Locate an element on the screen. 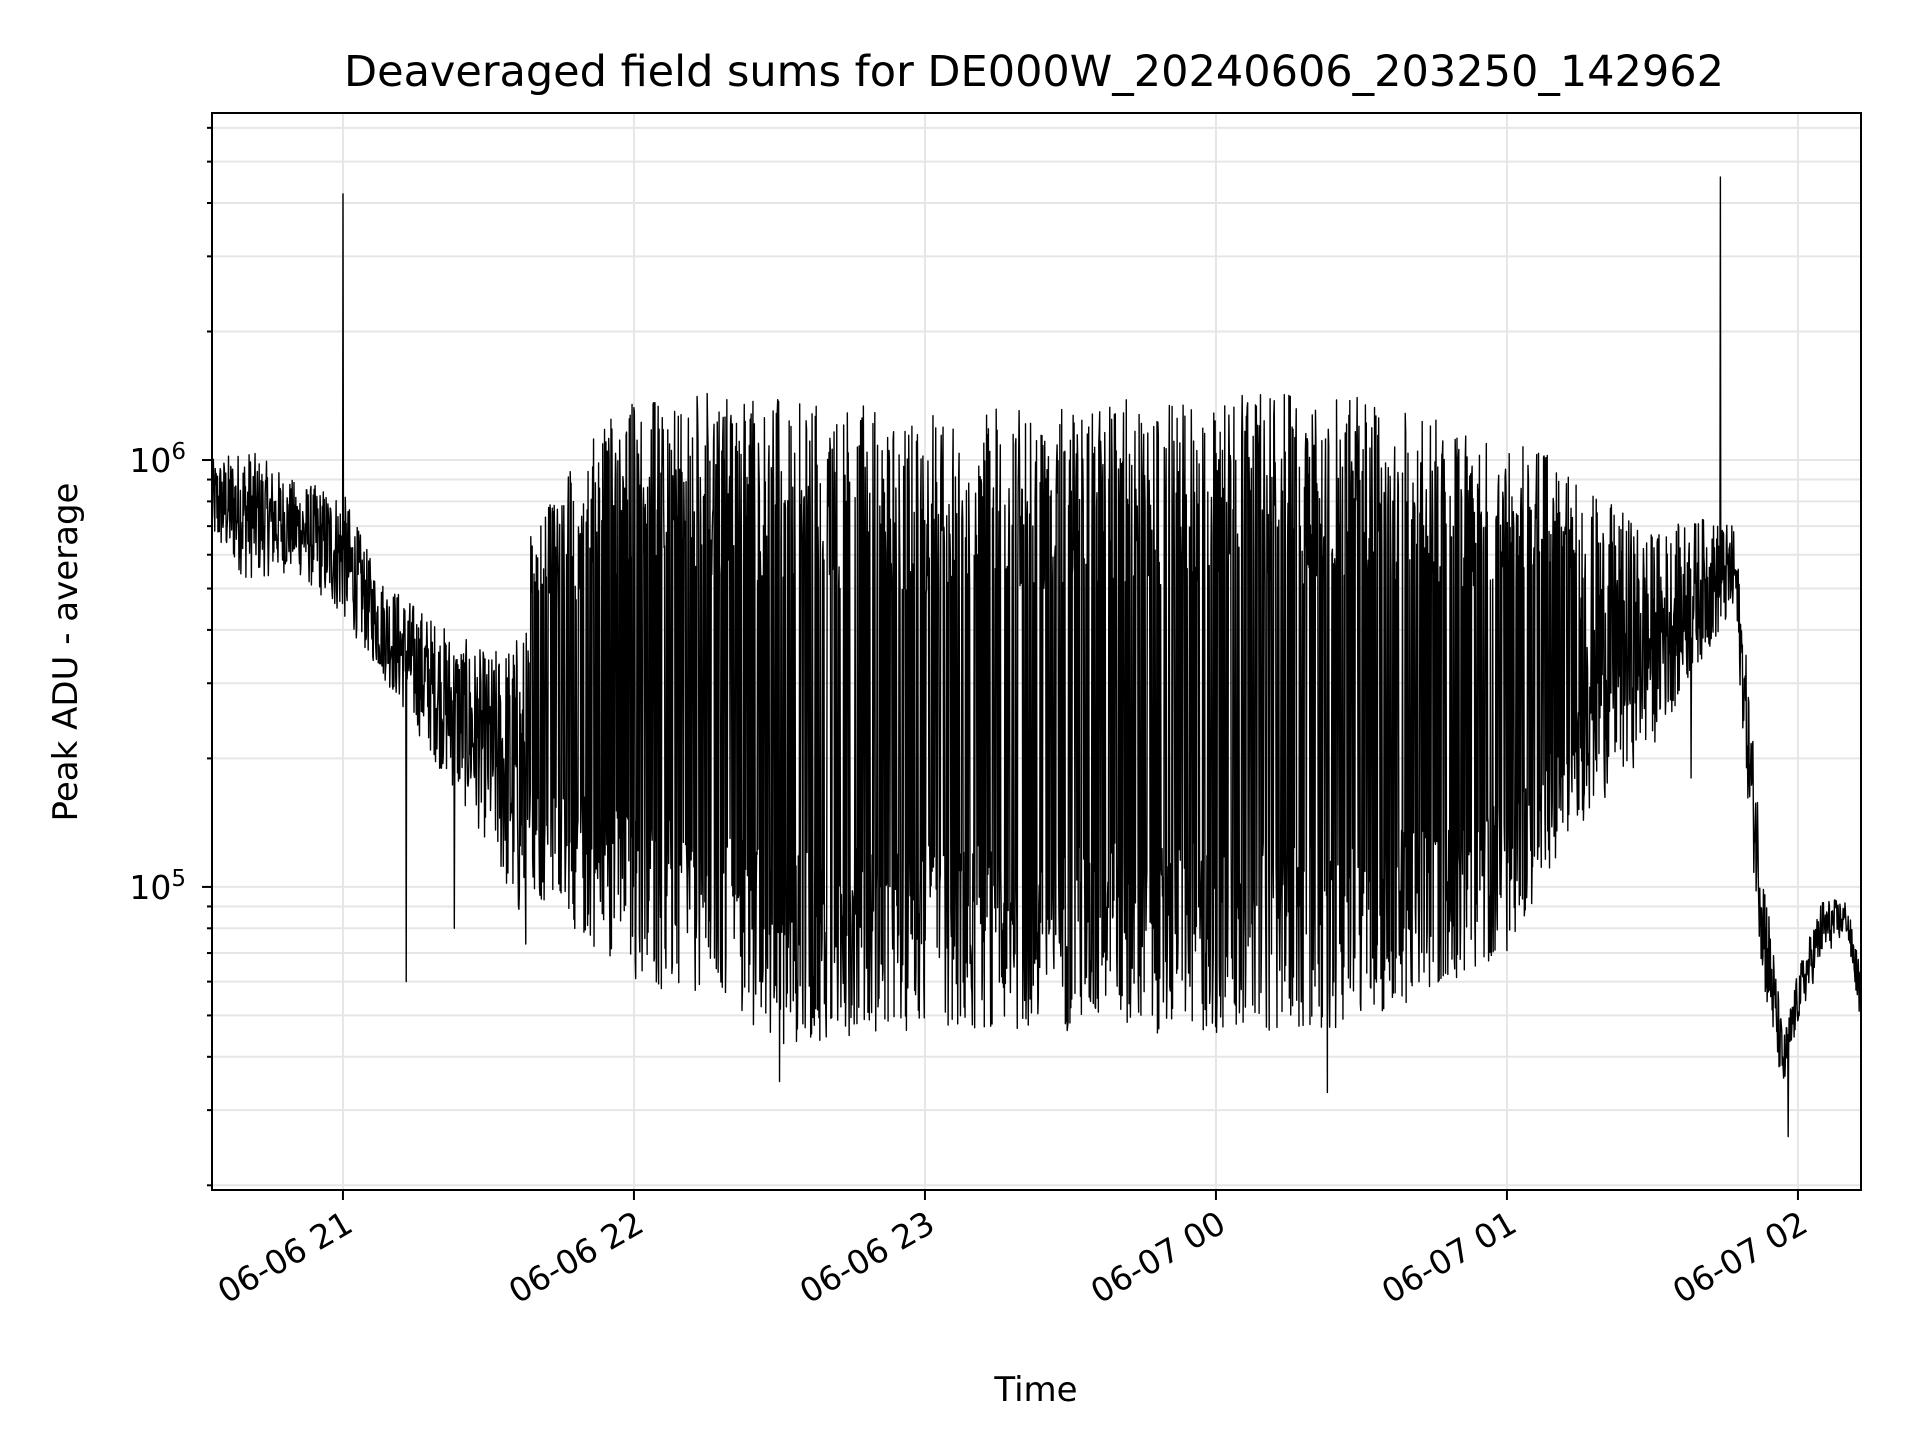  y-tick-label: 105 is located at coordinates (157, 886).